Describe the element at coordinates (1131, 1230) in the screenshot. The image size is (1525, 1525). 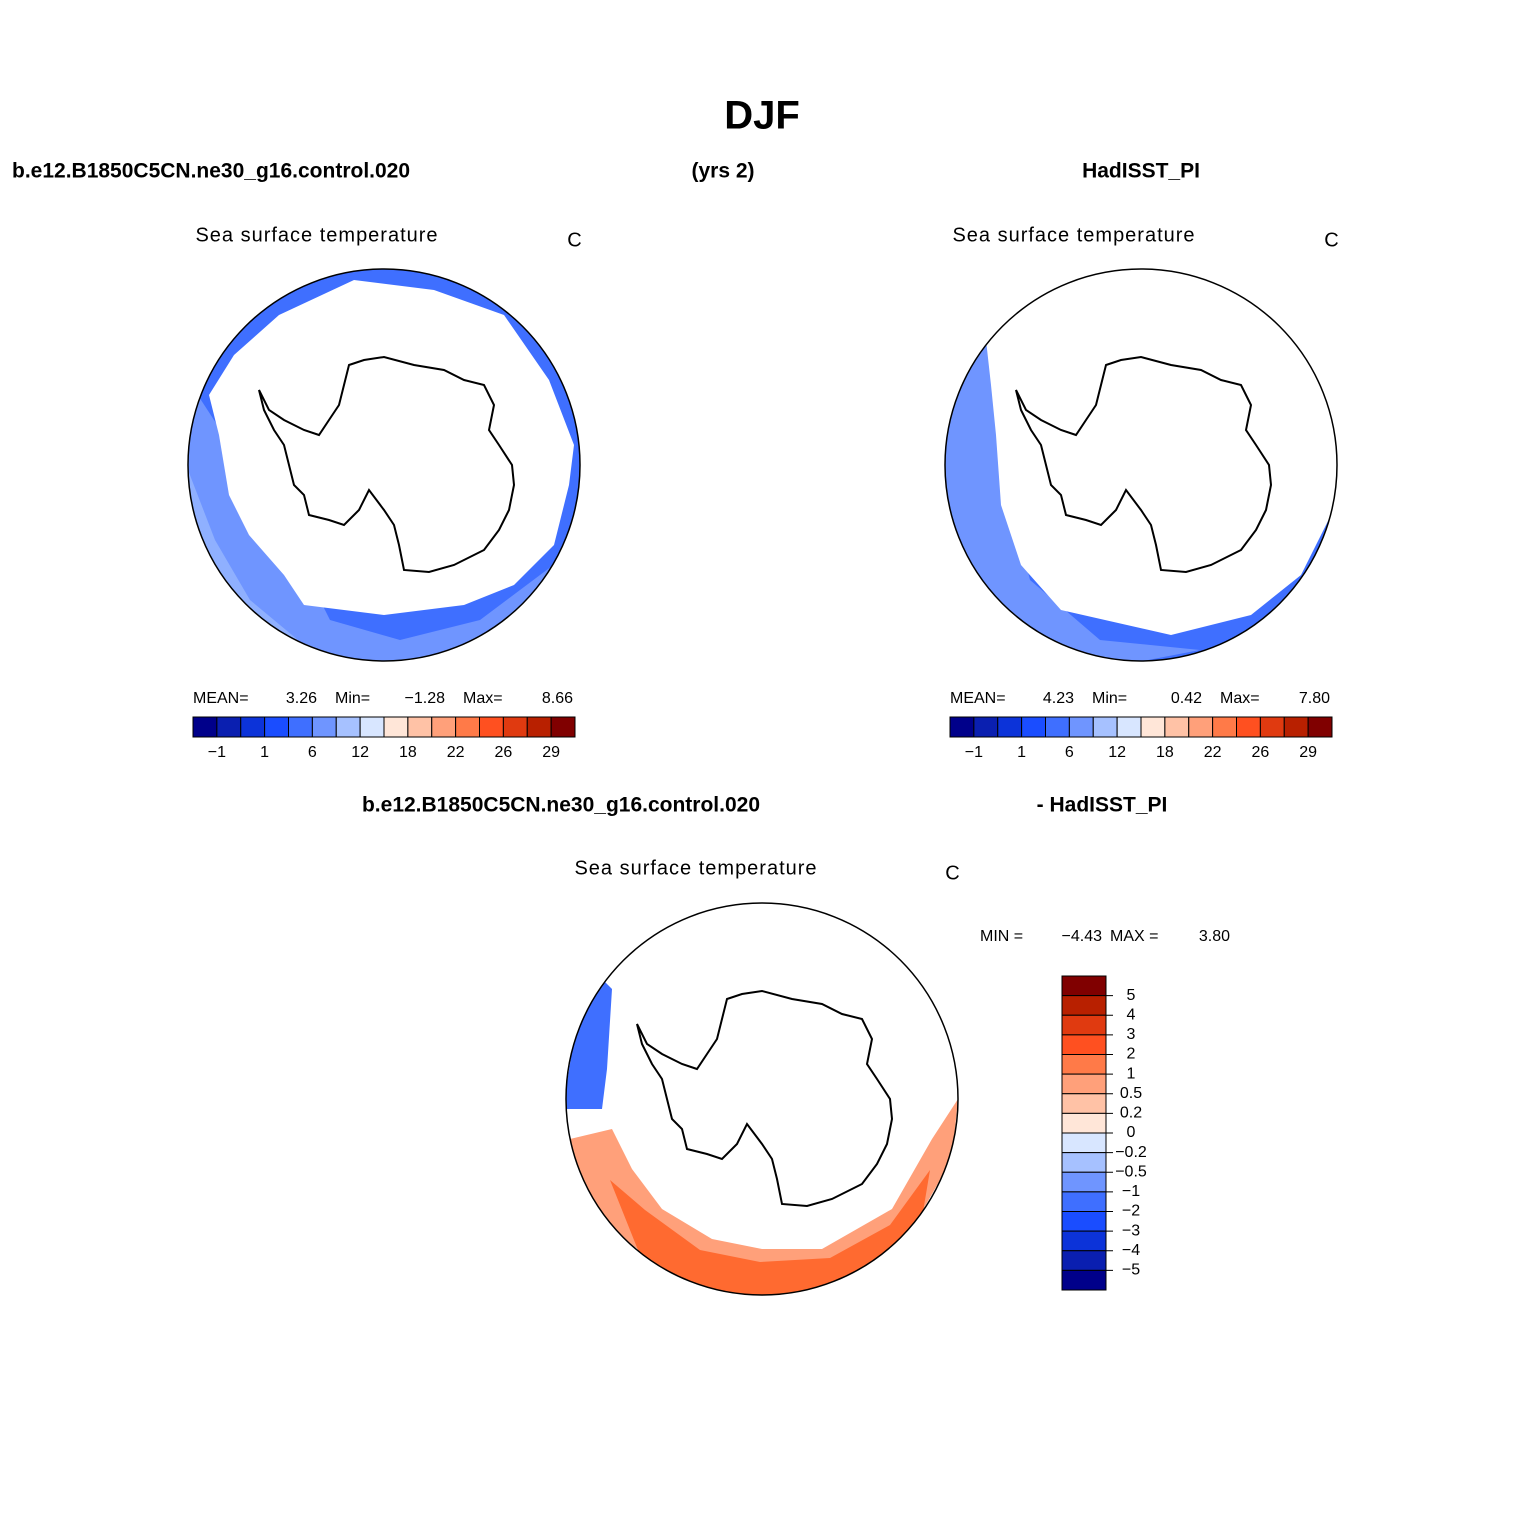
I see `colorbar-label: −3` at that location.